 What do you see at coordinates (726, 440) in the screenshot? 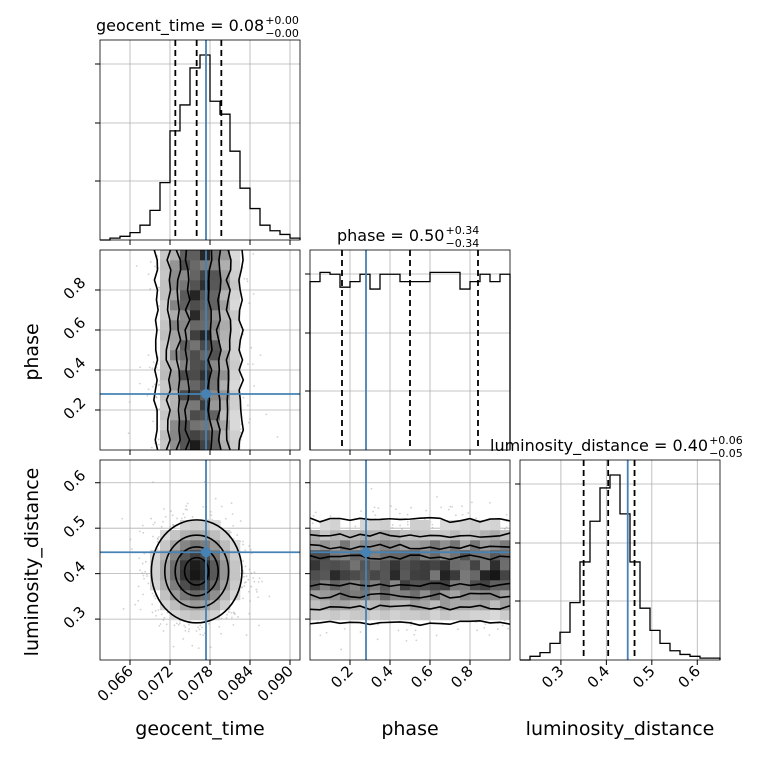
I see `luminosity-distance-title-plus: +0.06` at bounding box center [726, 440].